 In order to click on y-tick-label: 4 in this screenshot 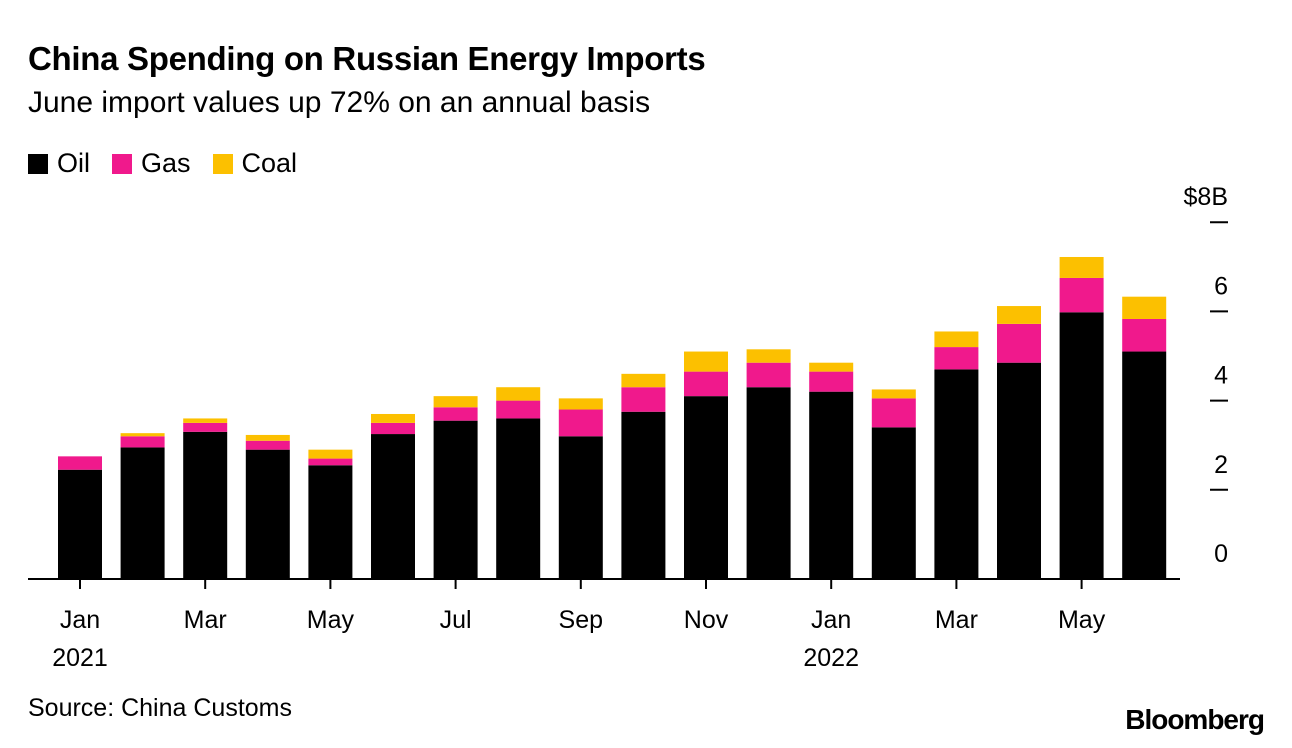, I will do `click(1221, 376)`.